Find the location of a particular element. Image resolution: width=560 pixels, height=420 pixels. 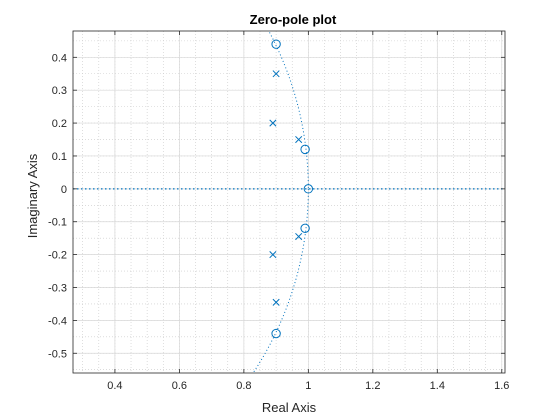

y-tick-label: -0.4 is located at coordinates (57, 321).